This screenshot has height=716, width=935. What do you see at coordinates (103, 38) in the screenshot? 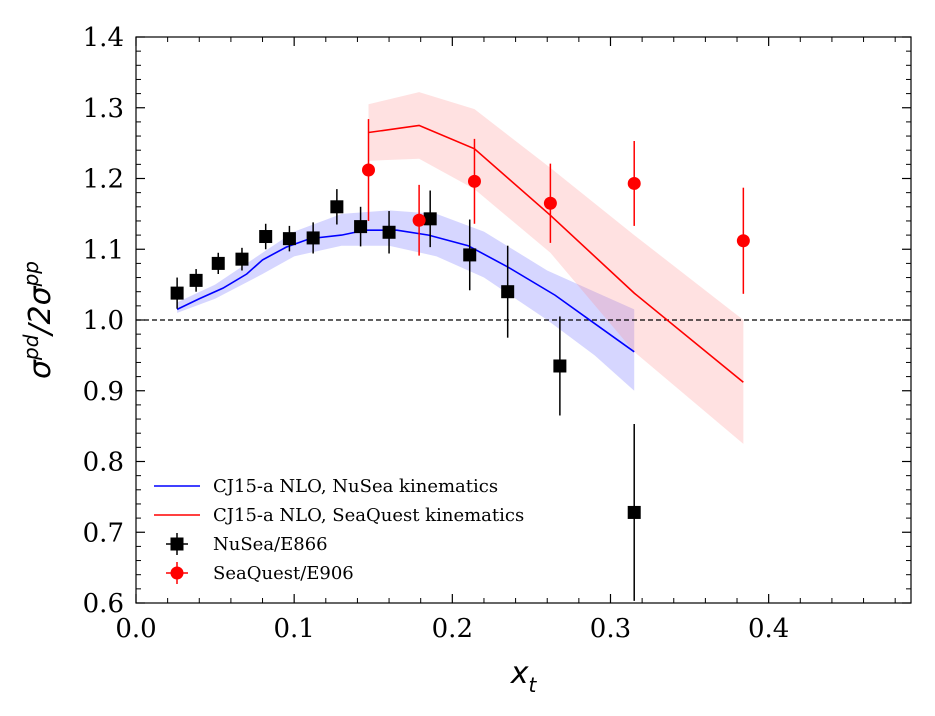
I see `y-tick-label-8: 1.4` at bounding box center [103, 38].